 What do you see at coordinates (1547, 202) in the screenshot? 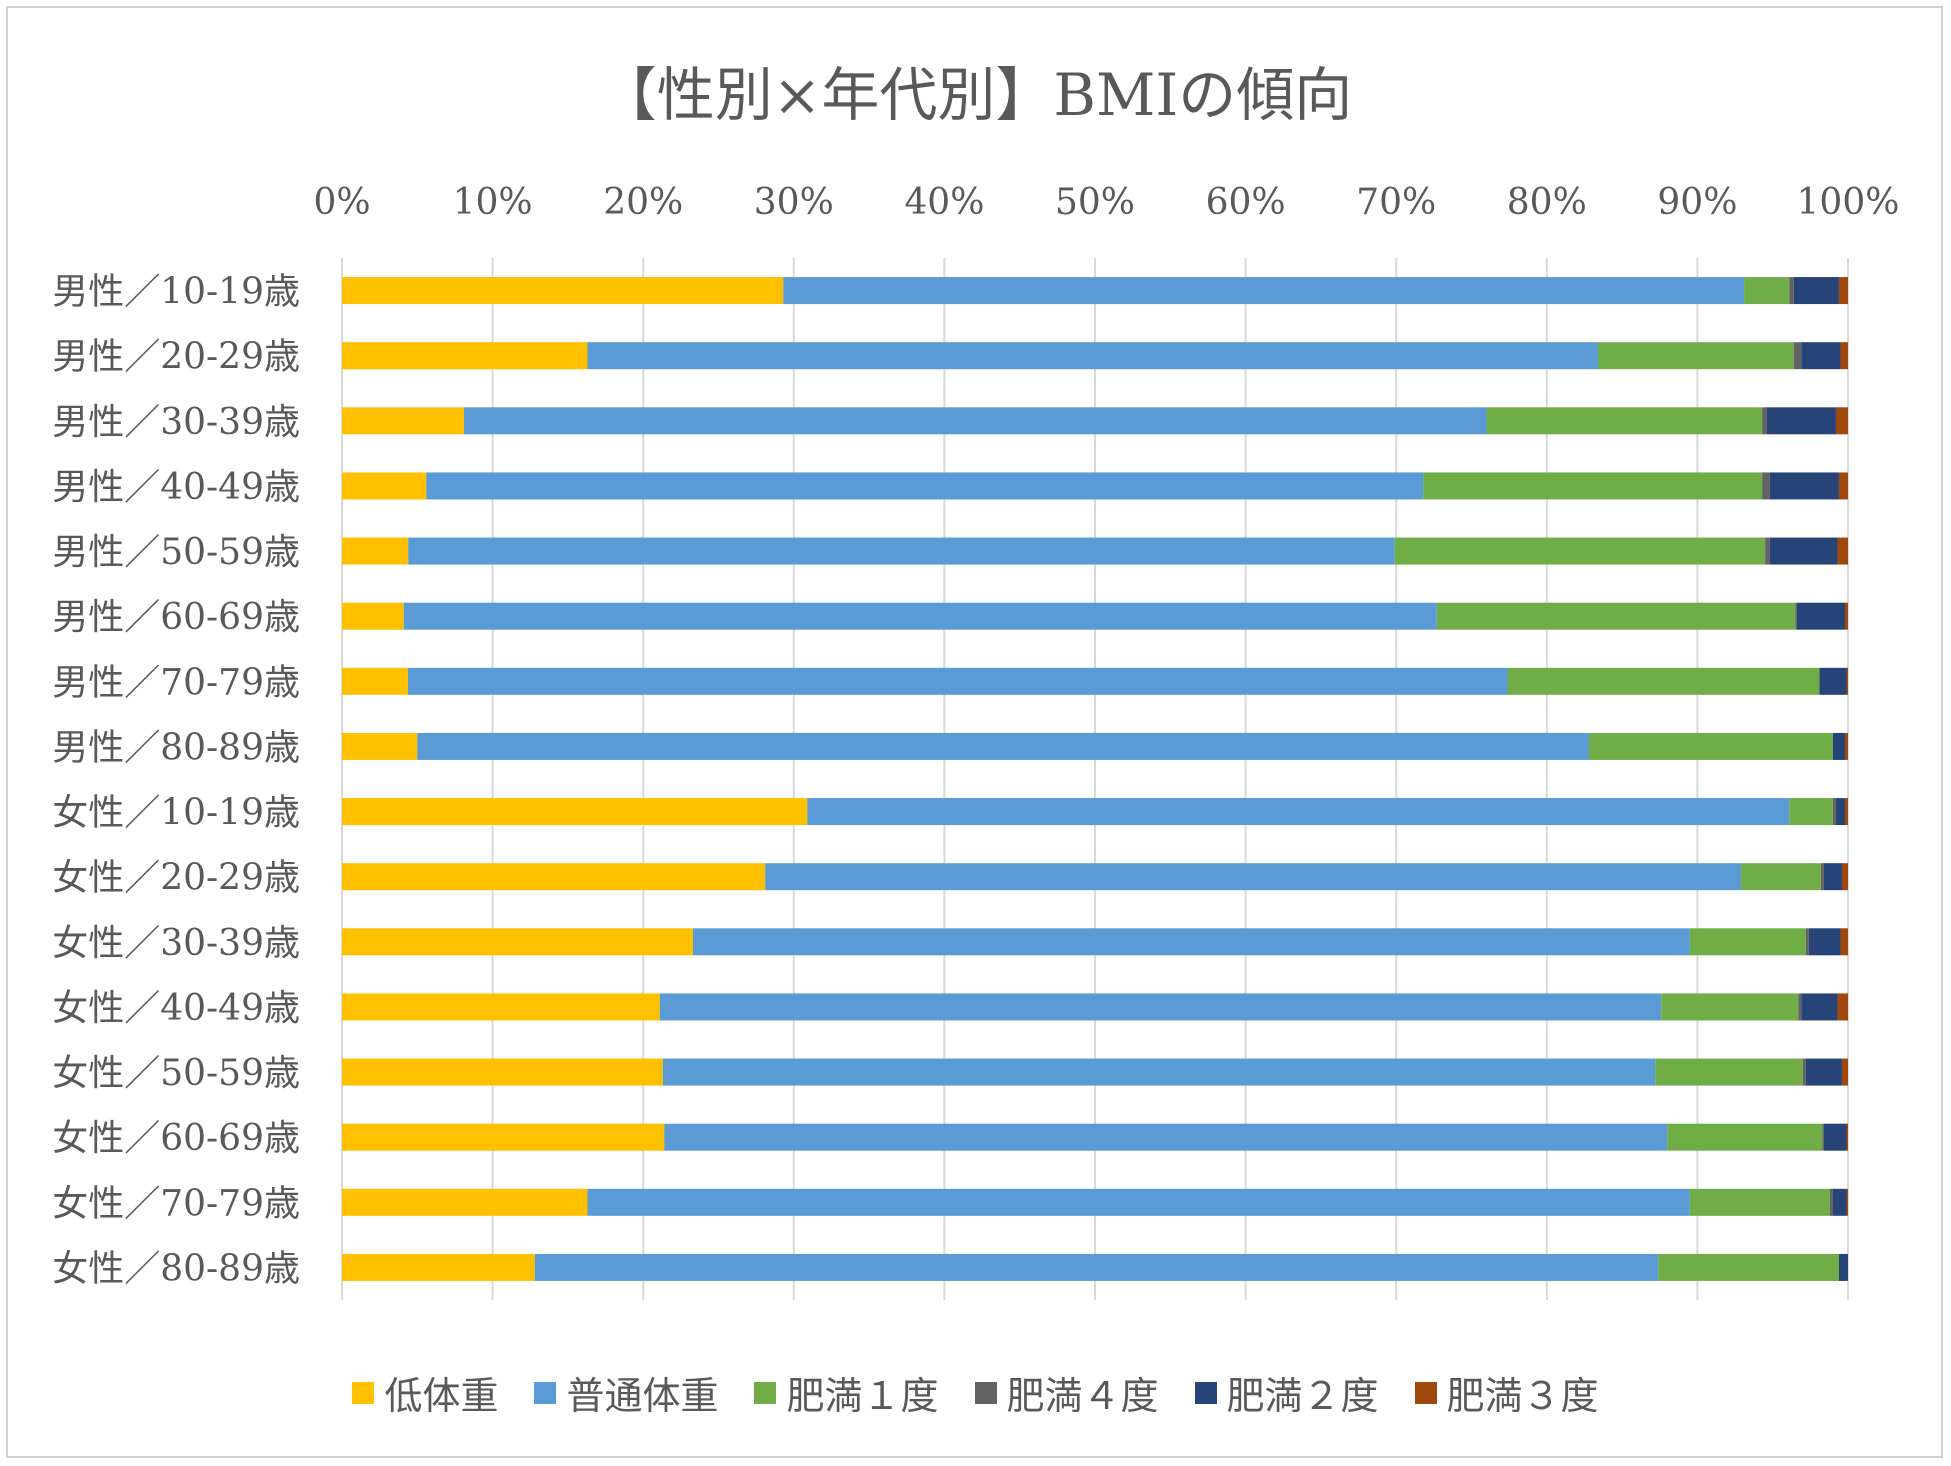
I see `x-tick-label: 80%` at bounding box center [1547, 202].